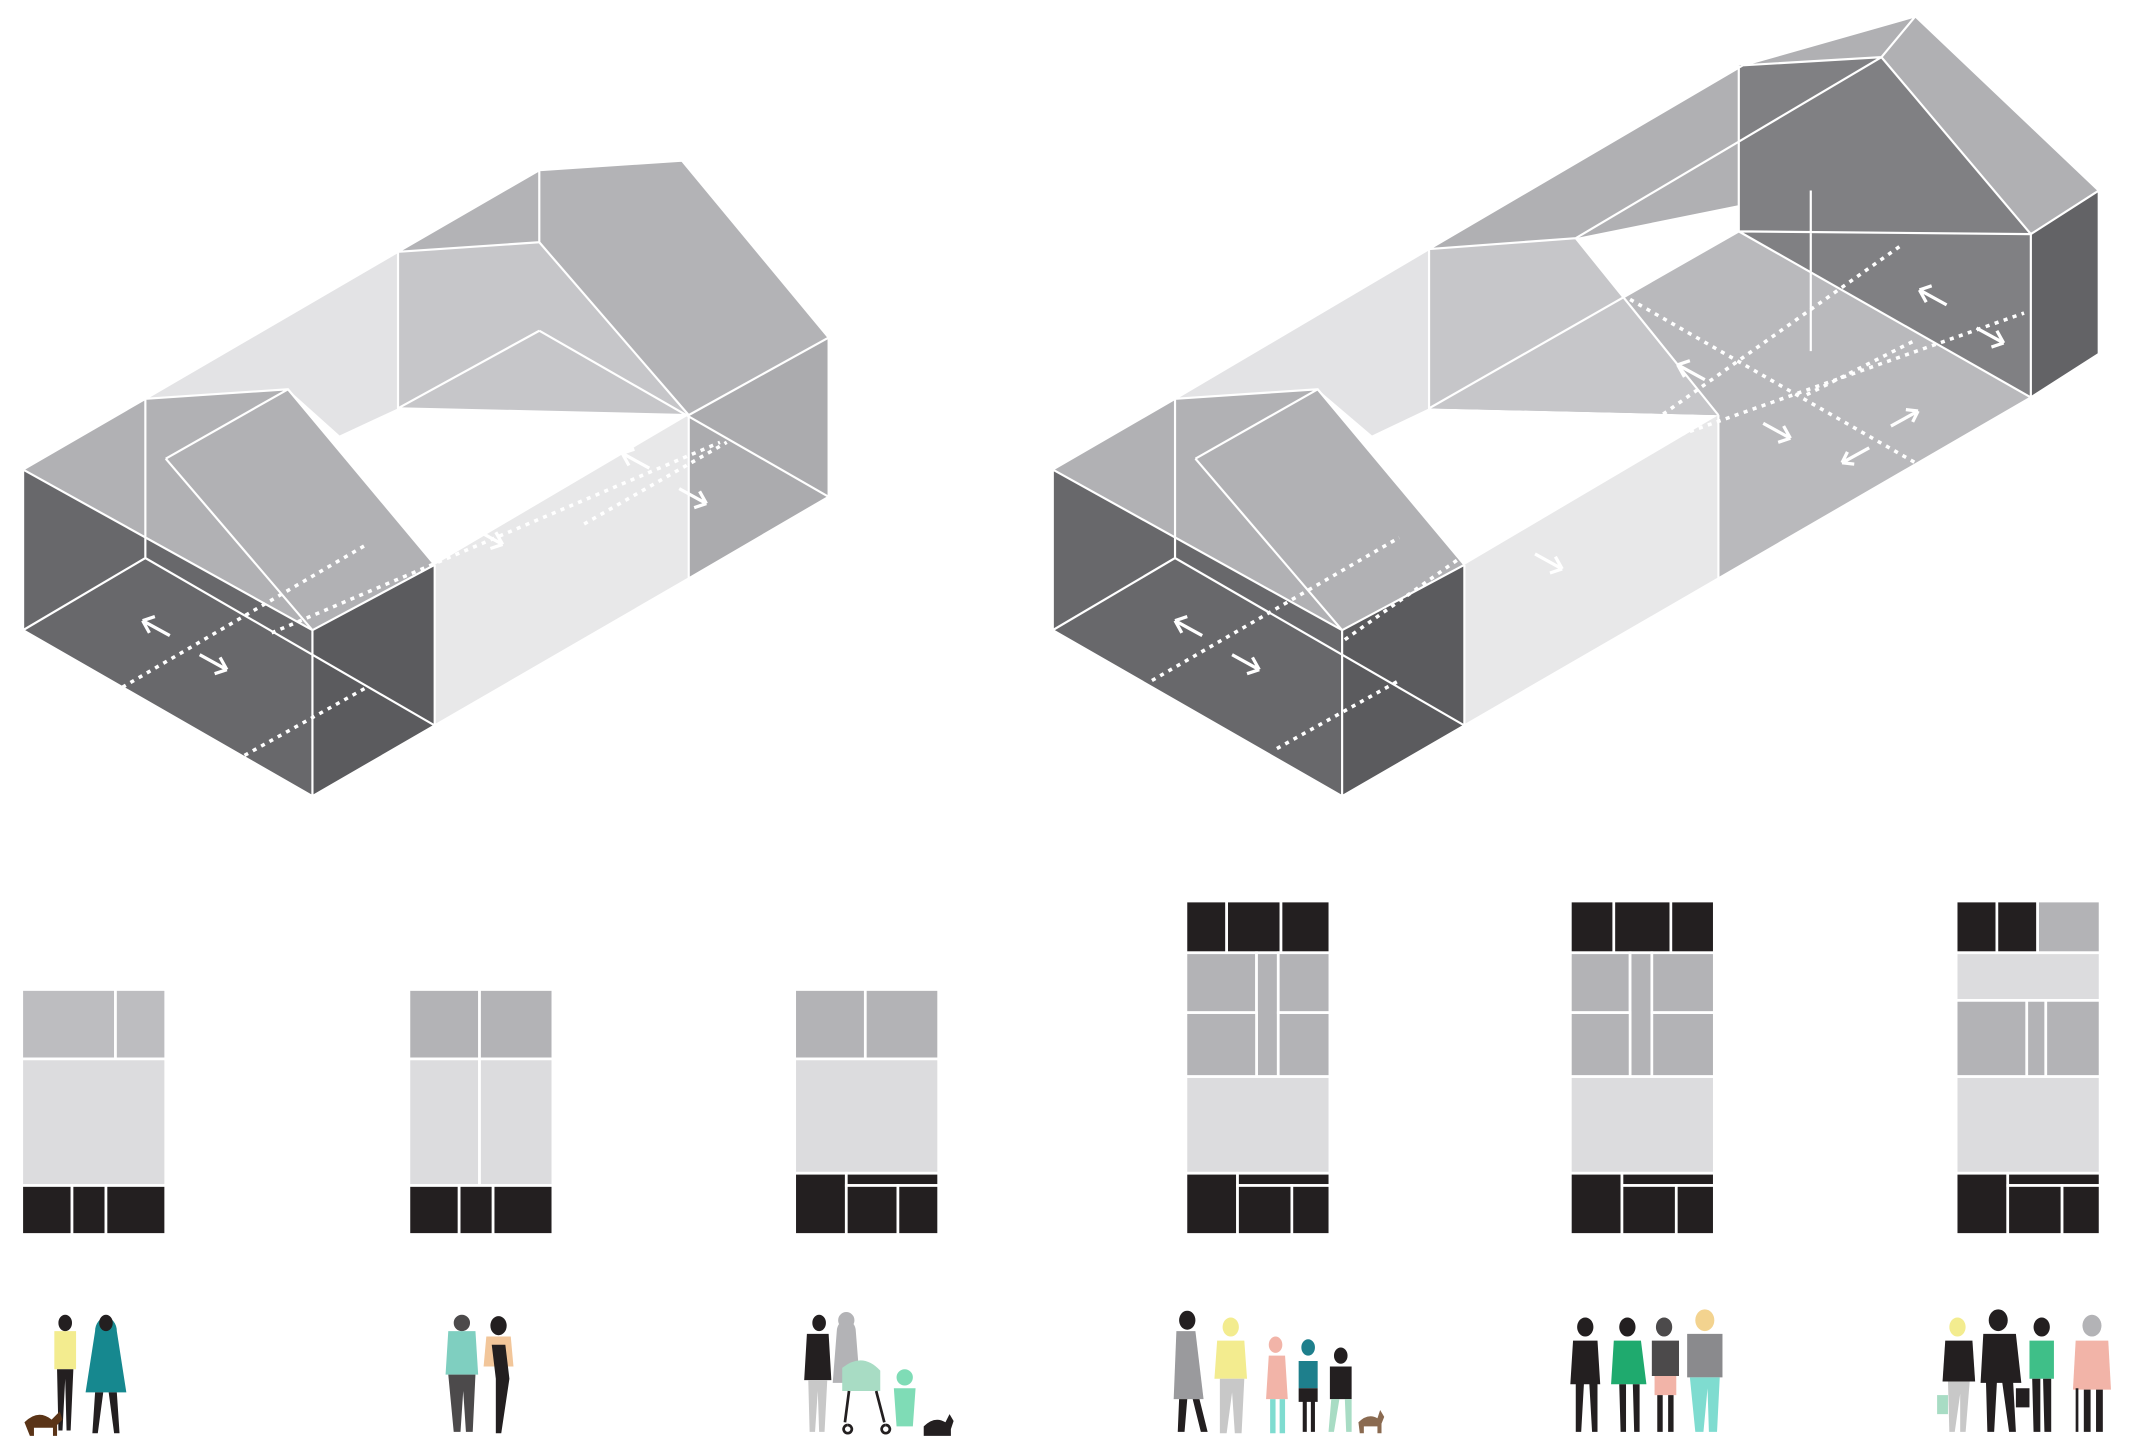 The width and height of the screenshot is (2130, 1440). I want to click on bag, so click(1942, 1405).